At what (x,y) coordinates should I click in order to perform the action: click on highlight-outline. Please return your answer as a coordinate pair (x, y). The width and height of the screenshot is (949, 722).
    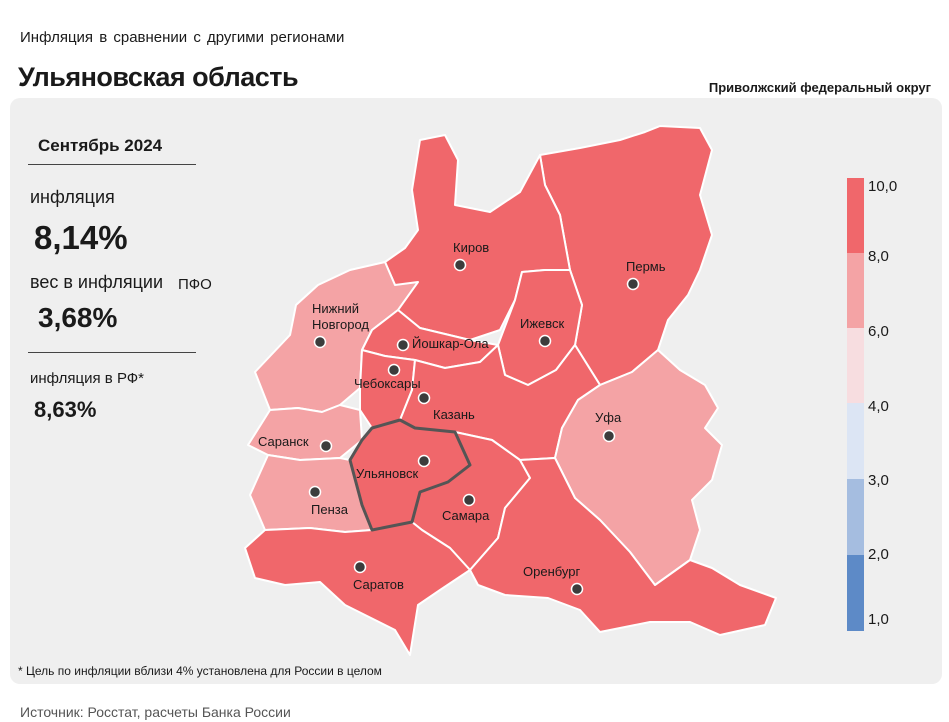
    Looking at the image, I should click on (410, 475).